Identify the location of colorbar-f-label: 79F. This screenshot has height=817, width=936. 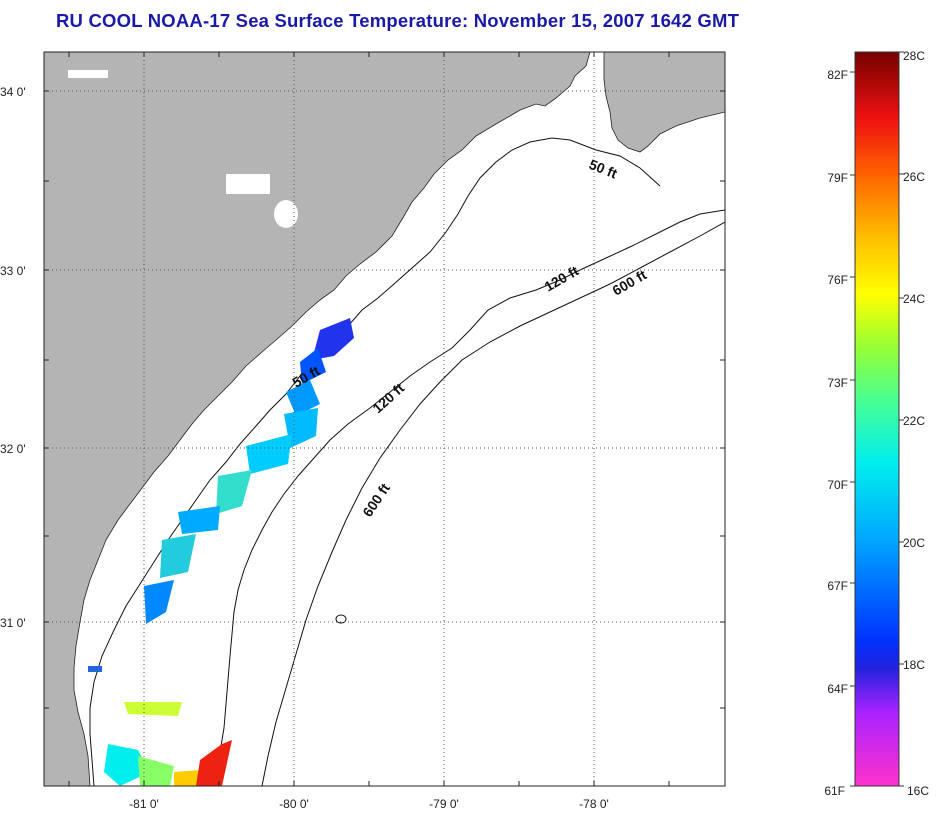
(837, 178).